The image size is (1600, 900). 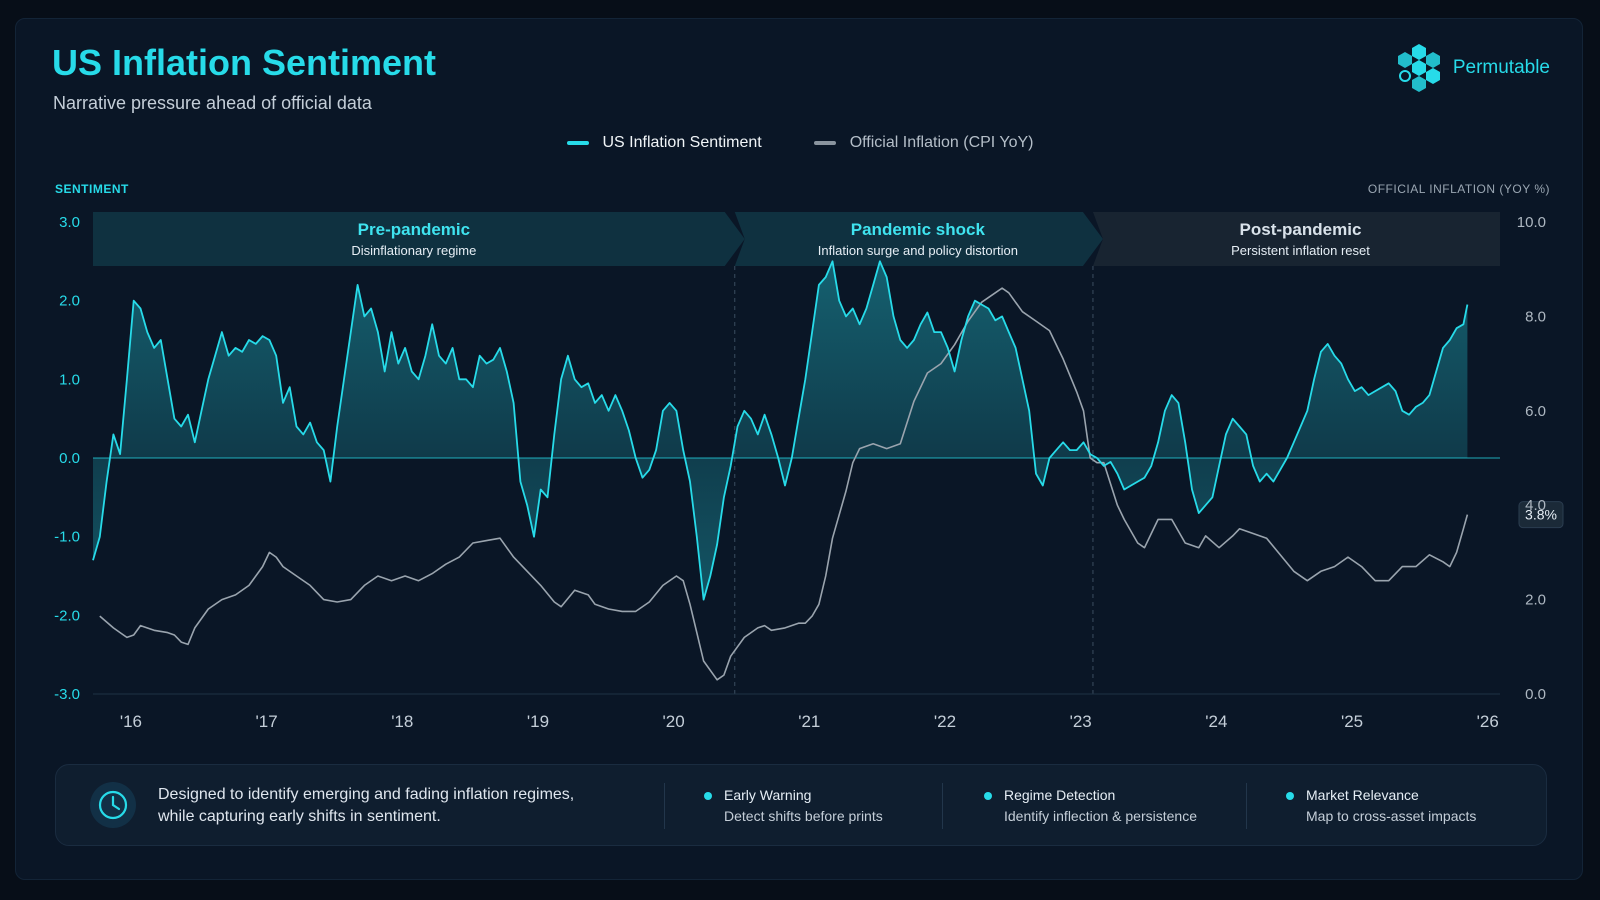 I want to click on left-tick-label: 2.0, so click(x=69, y=301).